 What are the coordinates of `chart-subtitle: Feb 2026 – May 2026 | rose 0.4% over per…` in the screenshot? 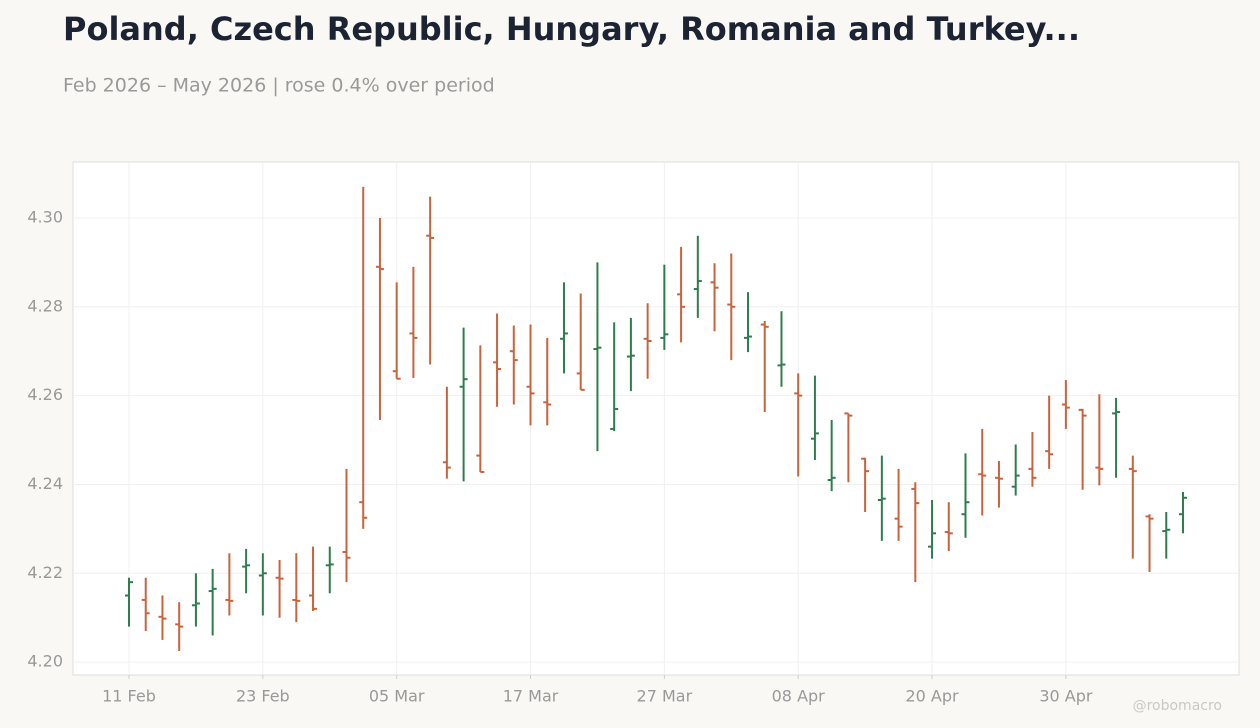 It's located at (279, 86).